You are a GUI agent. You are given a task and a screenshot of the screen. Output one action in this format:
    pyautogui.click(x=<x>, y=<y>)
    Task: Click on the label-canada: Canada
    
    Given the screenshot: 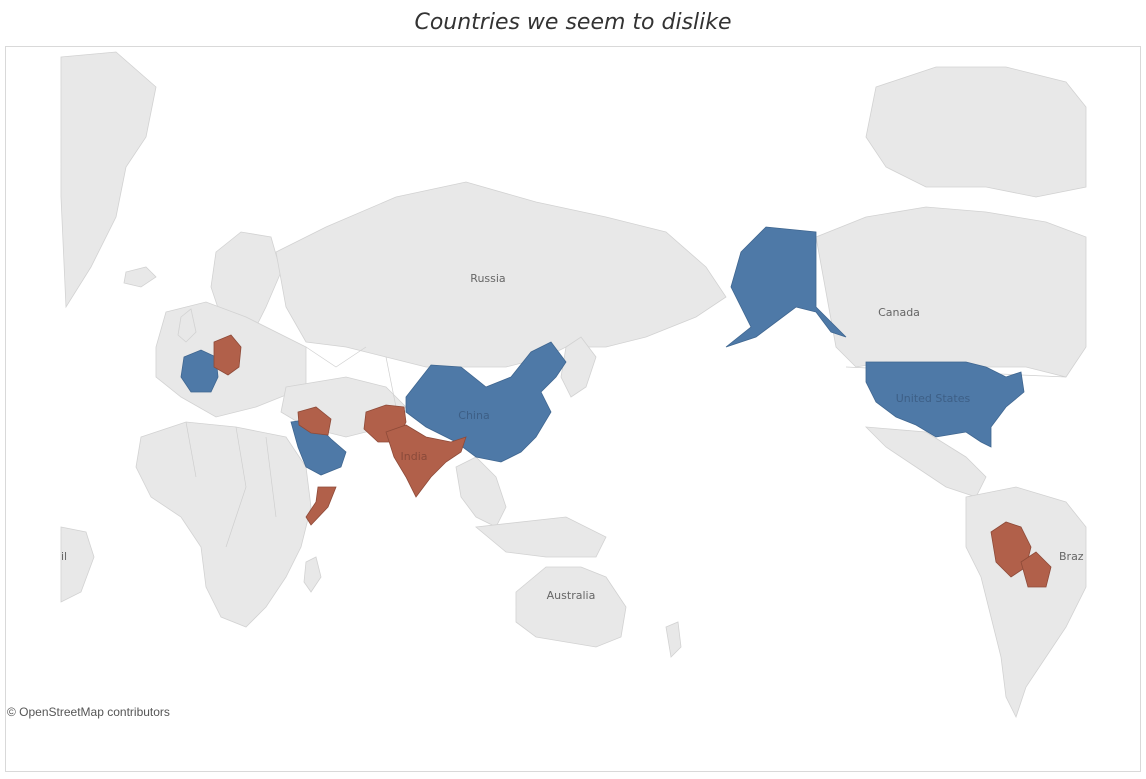 What is the action you would take?
    pyautogui.click(x=899, y=312)
    